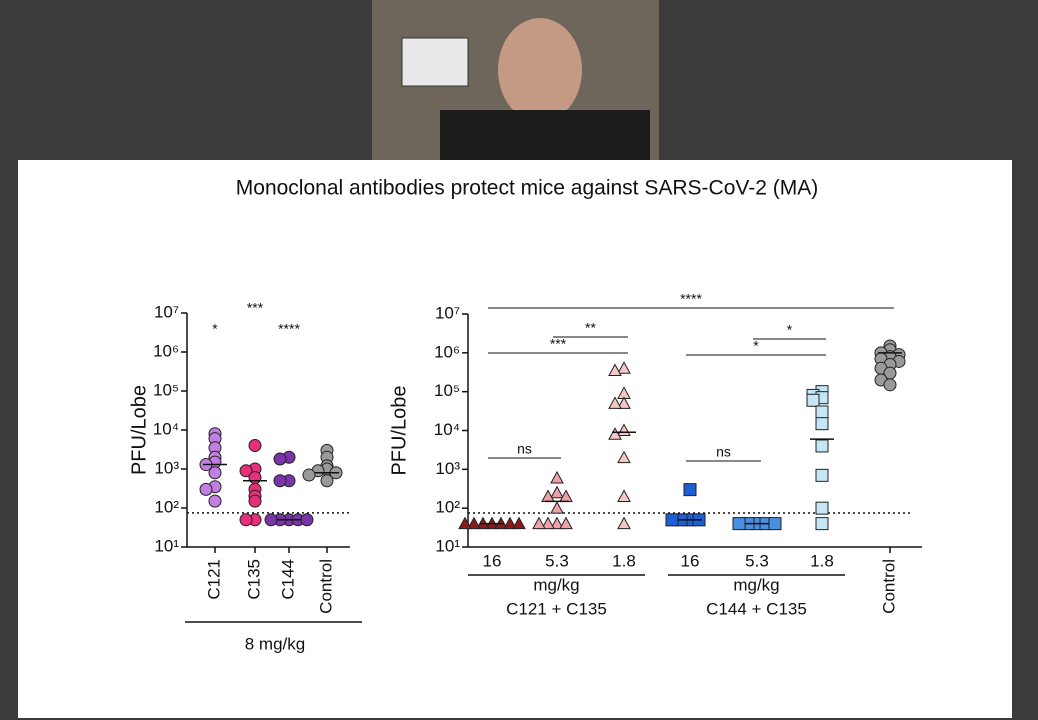 The height and width of the screenshot is (720, 1038). What do you see at coordinates (545, 135) in the screenshot?
I see `presenter-body` at bounding box center [545, 135].